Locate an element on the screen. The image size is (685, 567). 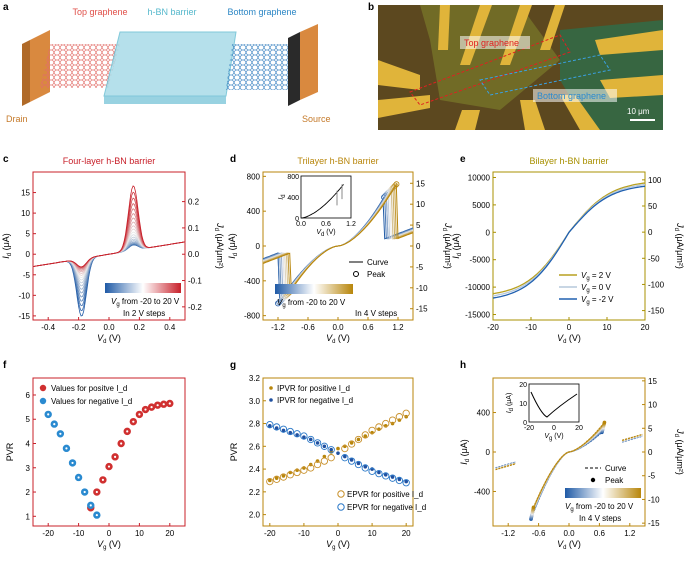
legend-curve: Curve is located at coordinates (378, 262).